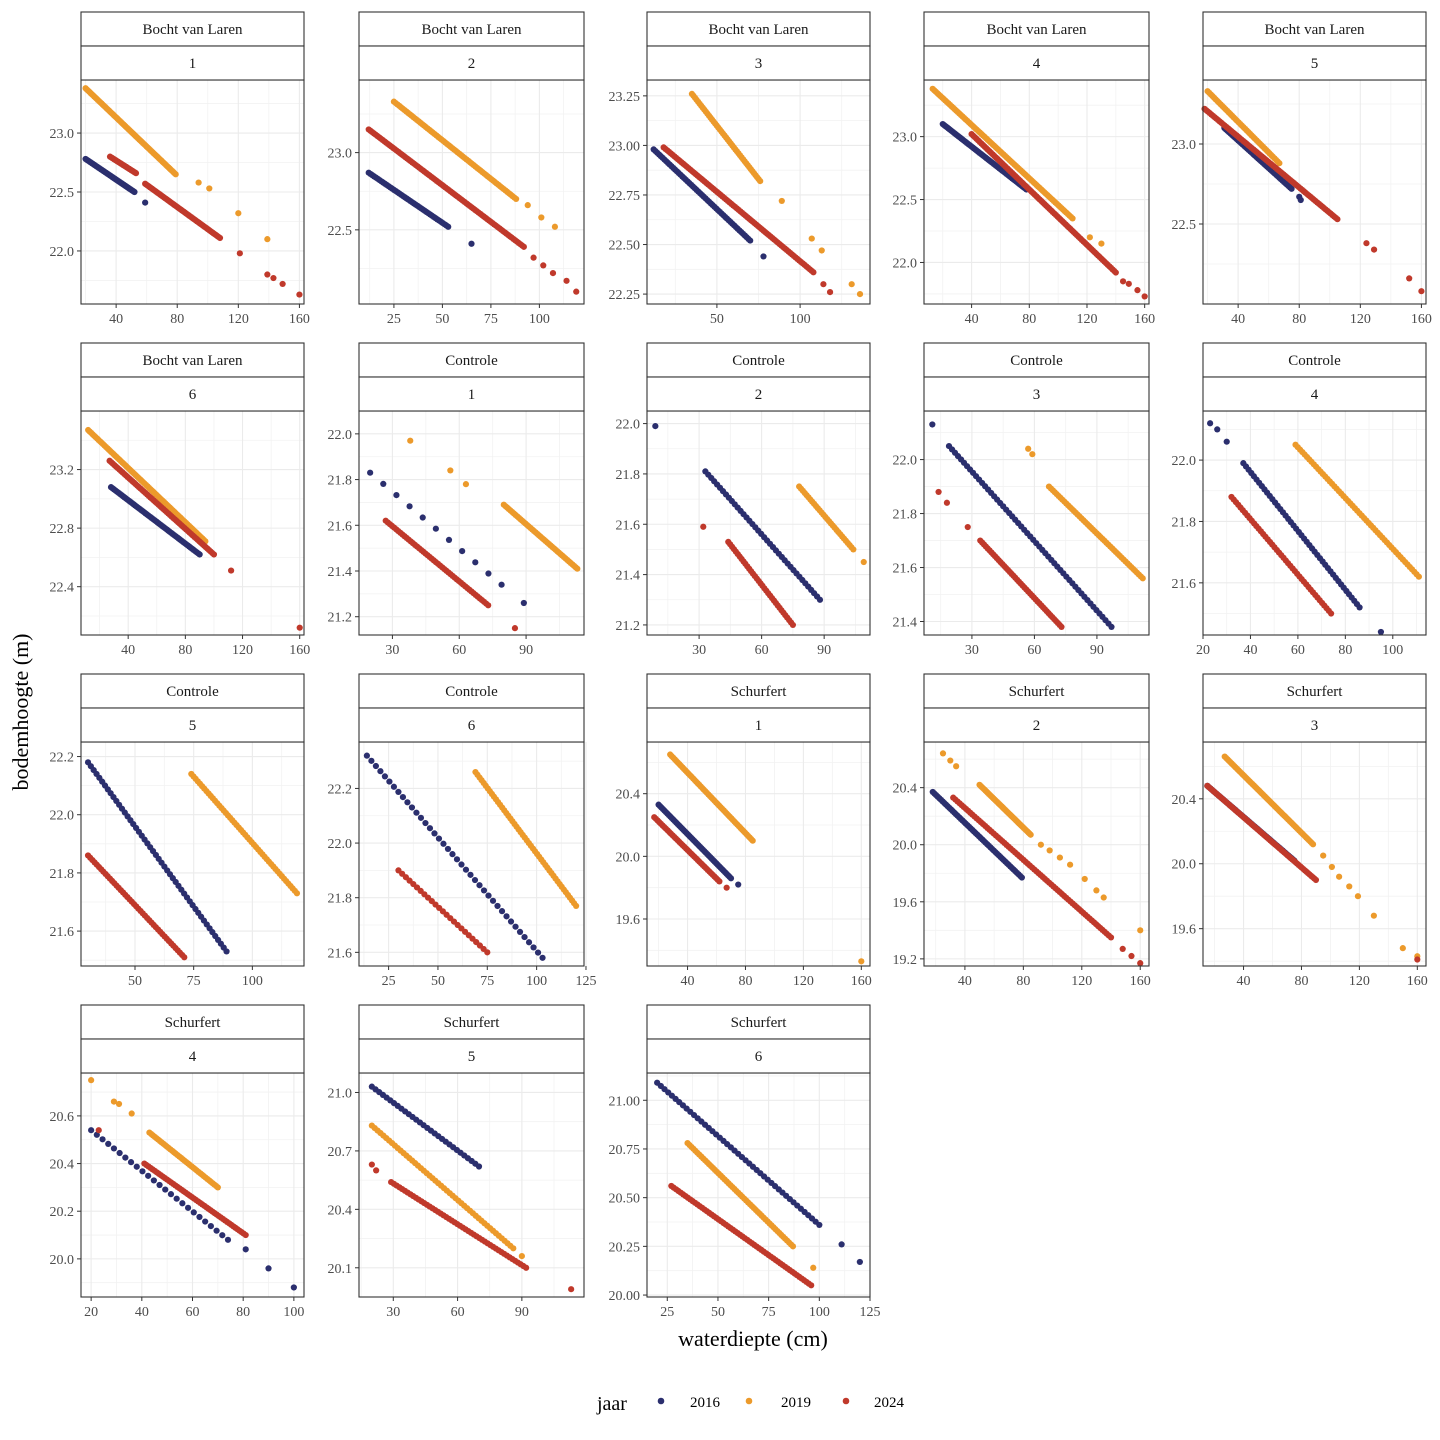 The height and width of the screenshot is (1440, 1440). What do you see at coordinates (759, 64) in the screenshot?
I see `strip-transect-label: 3` at bounding box center [759, 64].